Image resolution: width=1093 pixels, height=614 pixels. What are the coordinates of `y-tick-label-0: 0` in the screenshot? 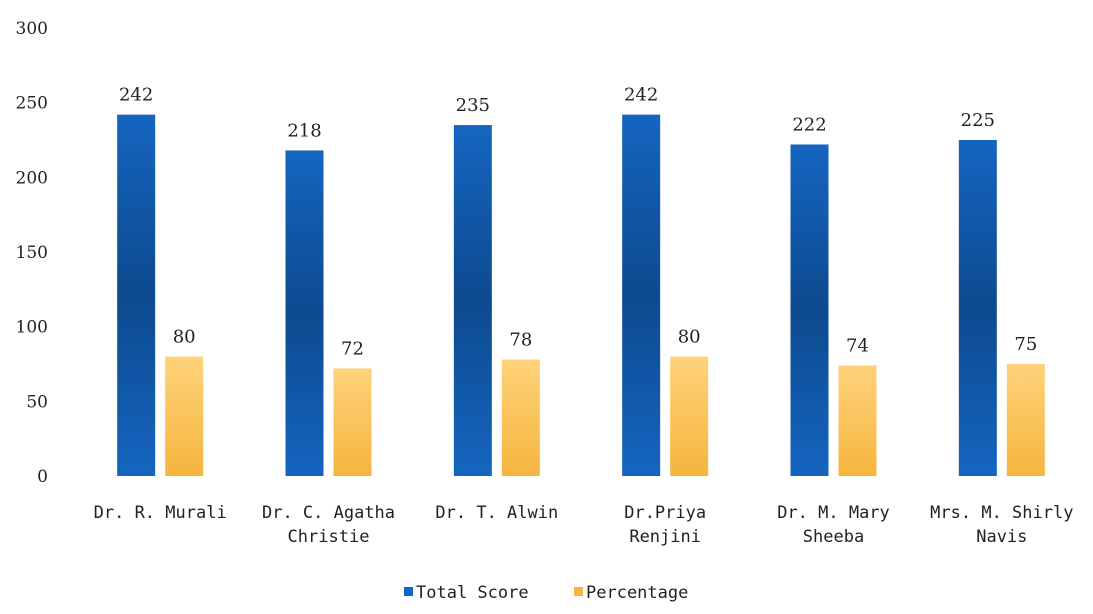 It's located at (42, 477).